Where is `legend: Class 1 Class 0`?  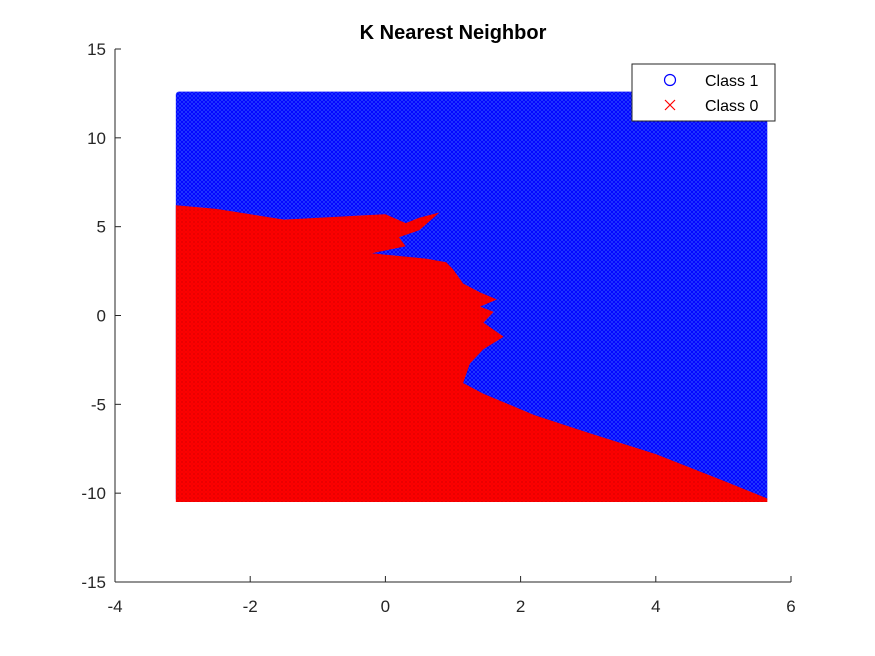 legend: Class 1 Class 0 is located at coordinates (703, 92).